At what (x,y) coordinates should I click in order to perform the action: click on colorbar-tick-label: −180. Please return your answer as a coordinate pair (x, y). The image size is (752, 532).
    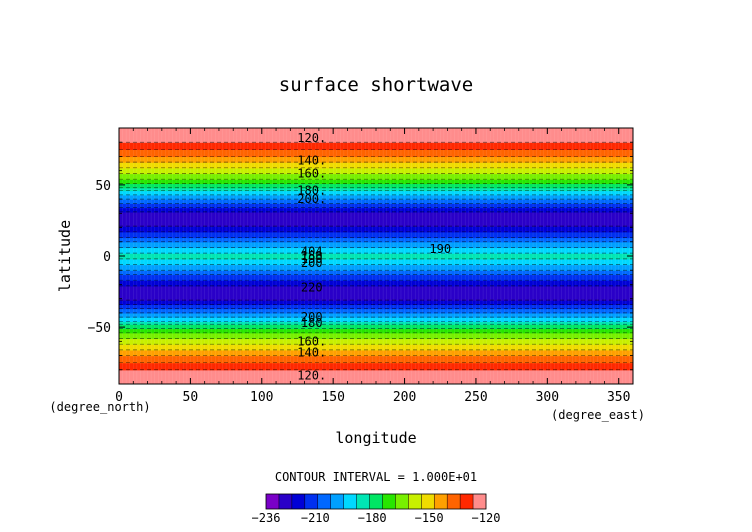
    Looking at the image, I should click on (372, 518).